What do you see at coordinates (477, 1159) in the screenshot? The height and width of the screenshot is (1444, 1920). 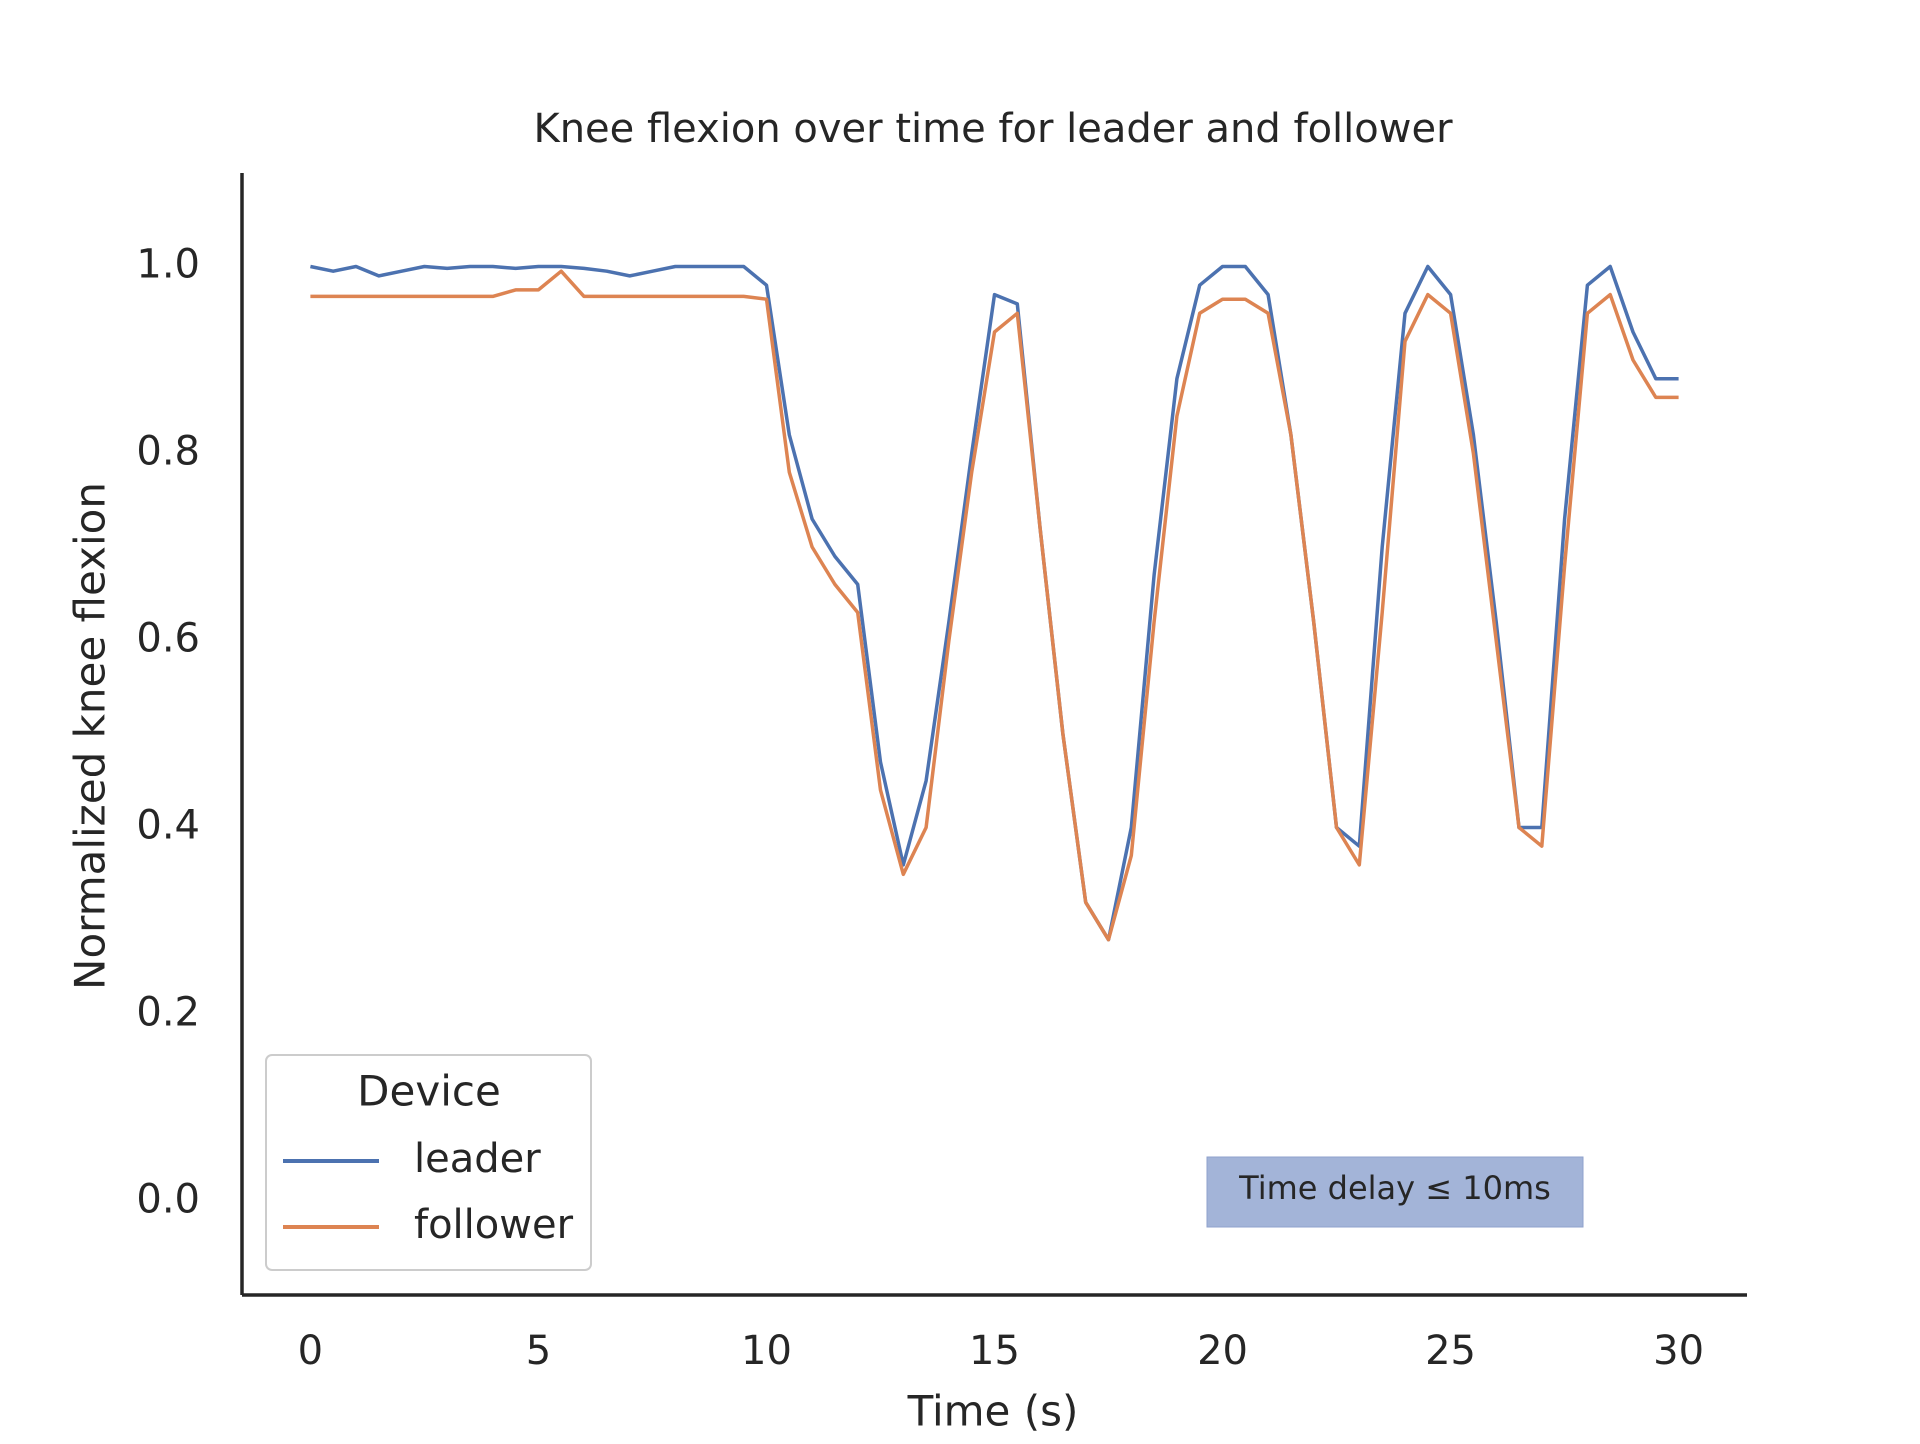 I see `legend-label: leader` at bounding box center [477, 1159].